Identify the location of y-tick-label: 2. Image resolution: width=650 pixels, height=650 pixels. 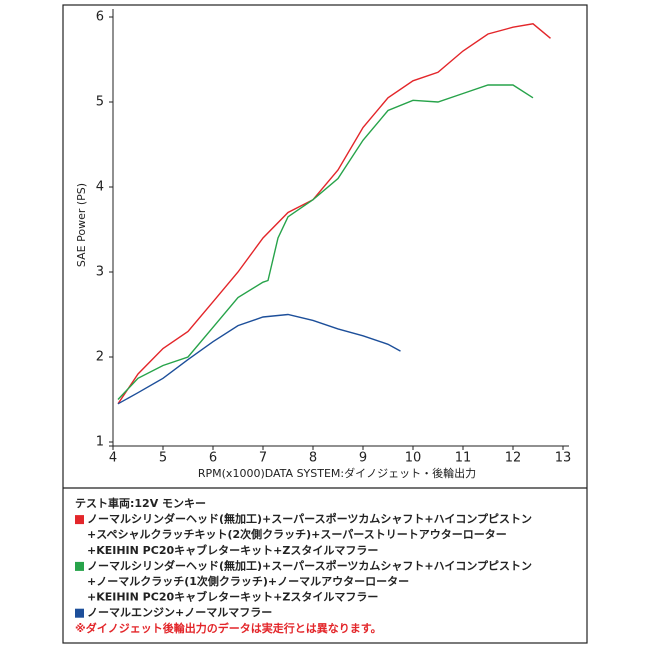
(100, 357).